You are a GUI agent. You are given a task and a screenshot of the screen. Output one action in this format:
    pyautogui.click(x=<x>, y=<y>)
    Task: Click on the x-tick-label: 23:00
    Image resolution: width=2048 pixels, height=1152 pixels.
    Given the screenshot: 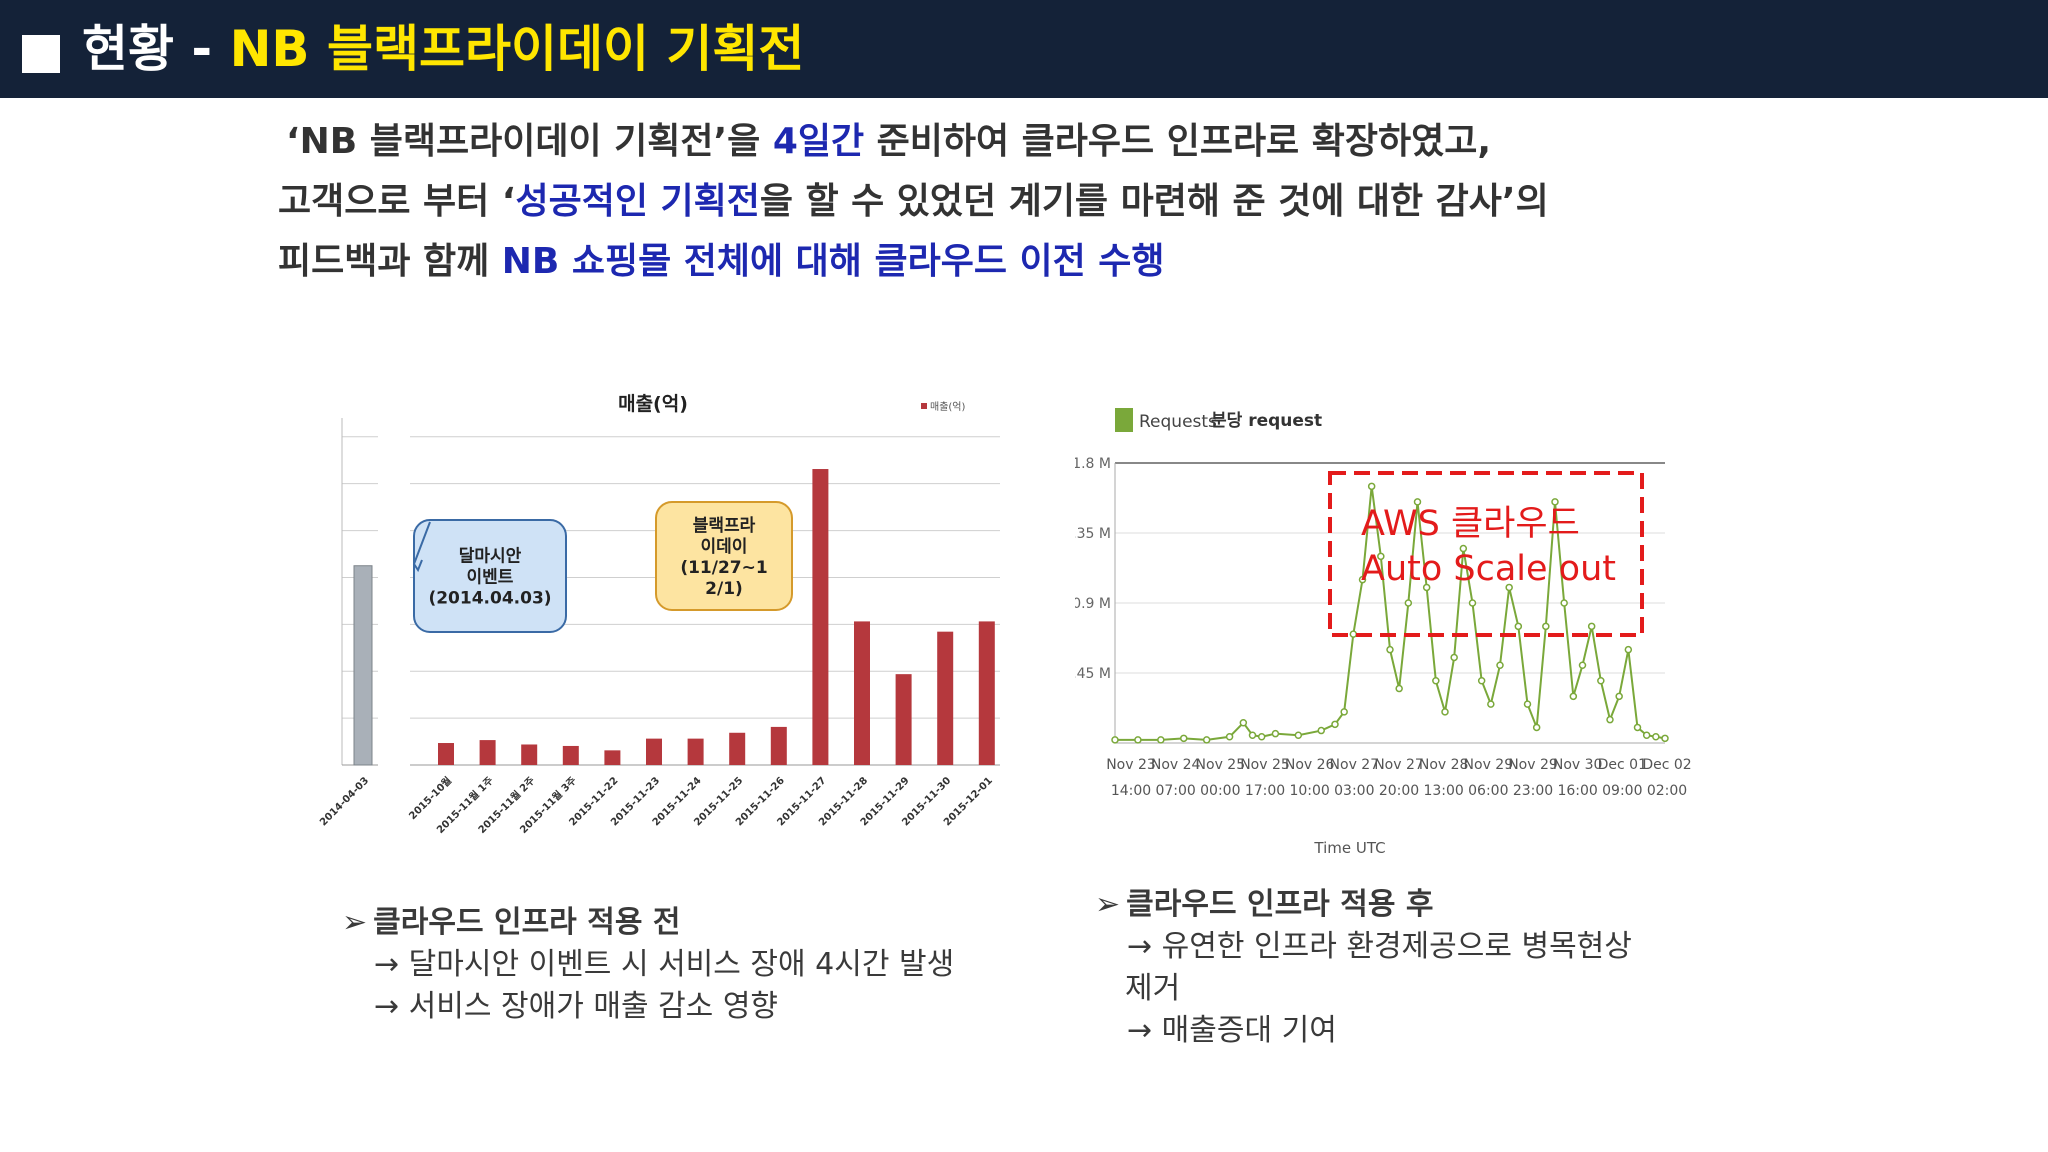 What is the action you would take?
    pyautogui.click(x=1533, y=791)
    